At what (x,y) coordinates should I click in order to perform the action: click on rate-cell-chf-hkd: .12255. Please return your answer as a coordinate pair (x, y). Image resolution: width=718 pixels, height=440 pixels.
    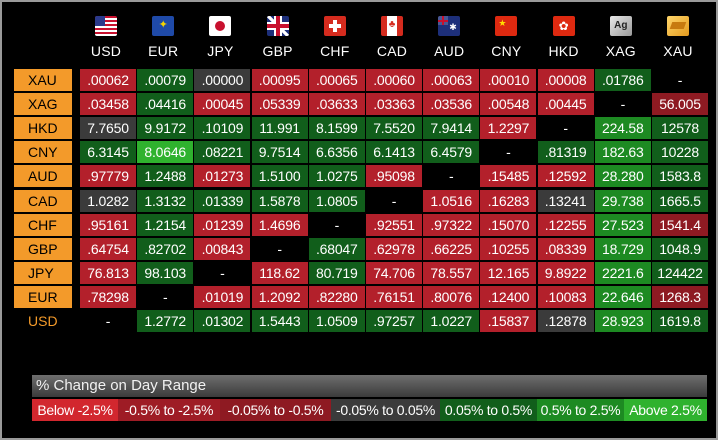
    Looking at the image, I should click on (565, 224).